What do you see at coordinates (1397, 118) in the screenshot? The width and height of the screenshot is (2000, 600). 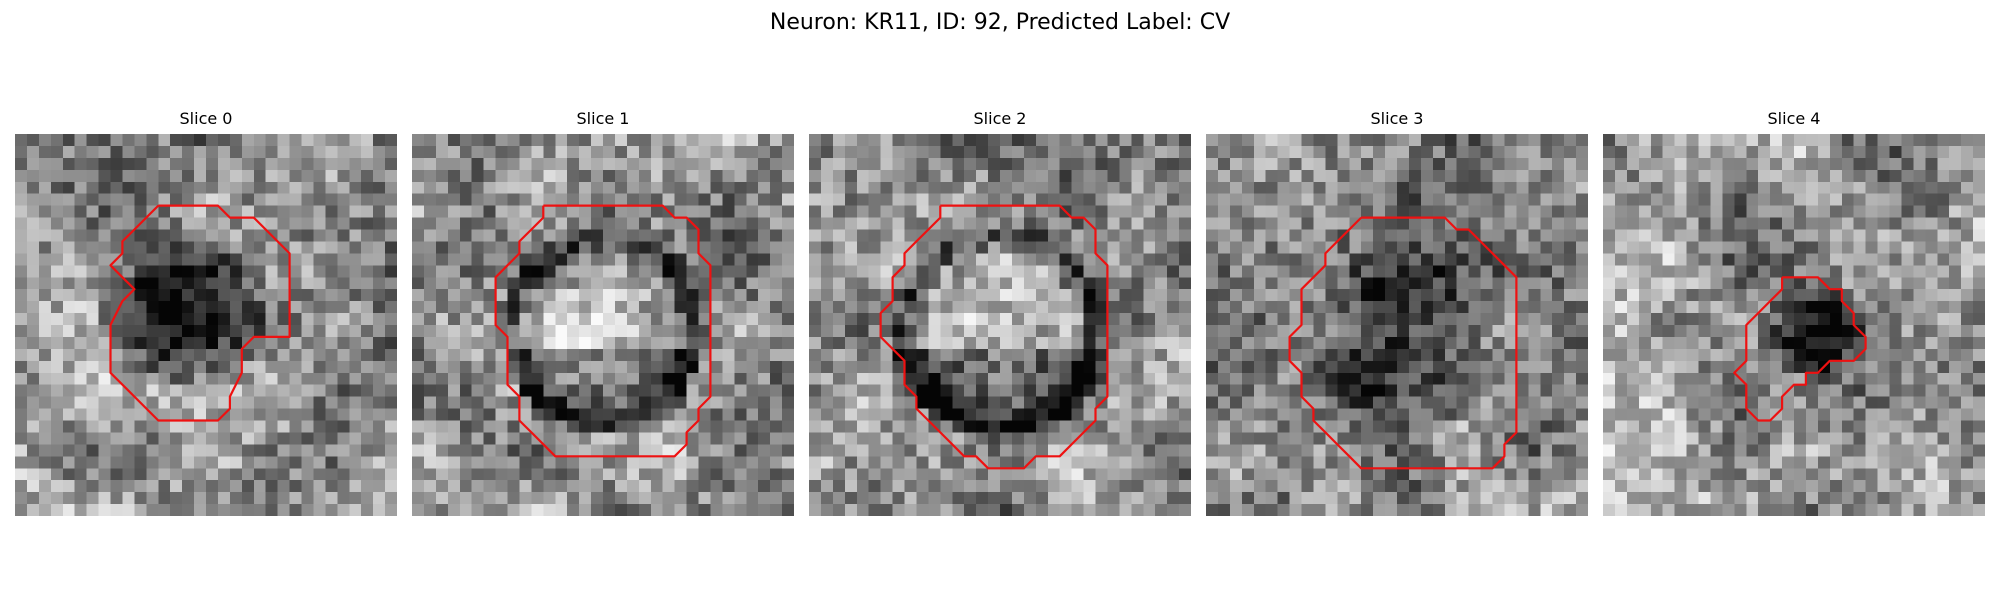 I see `slice-title-3: Slice 3` at bounding box center [1397, 118].